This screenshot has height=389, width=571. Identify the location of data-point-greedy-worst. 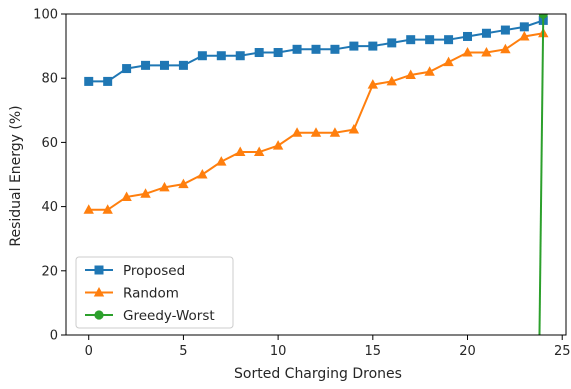
(543, 16).